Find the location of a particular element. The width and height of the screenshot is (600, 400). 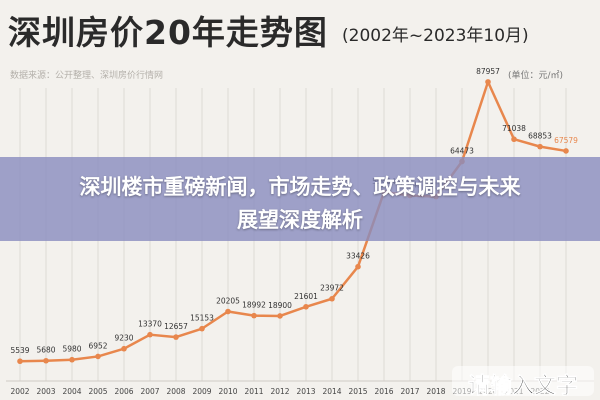

chart-subtitle: (2002年~2023年10月) is located at coordinates (435, 36).